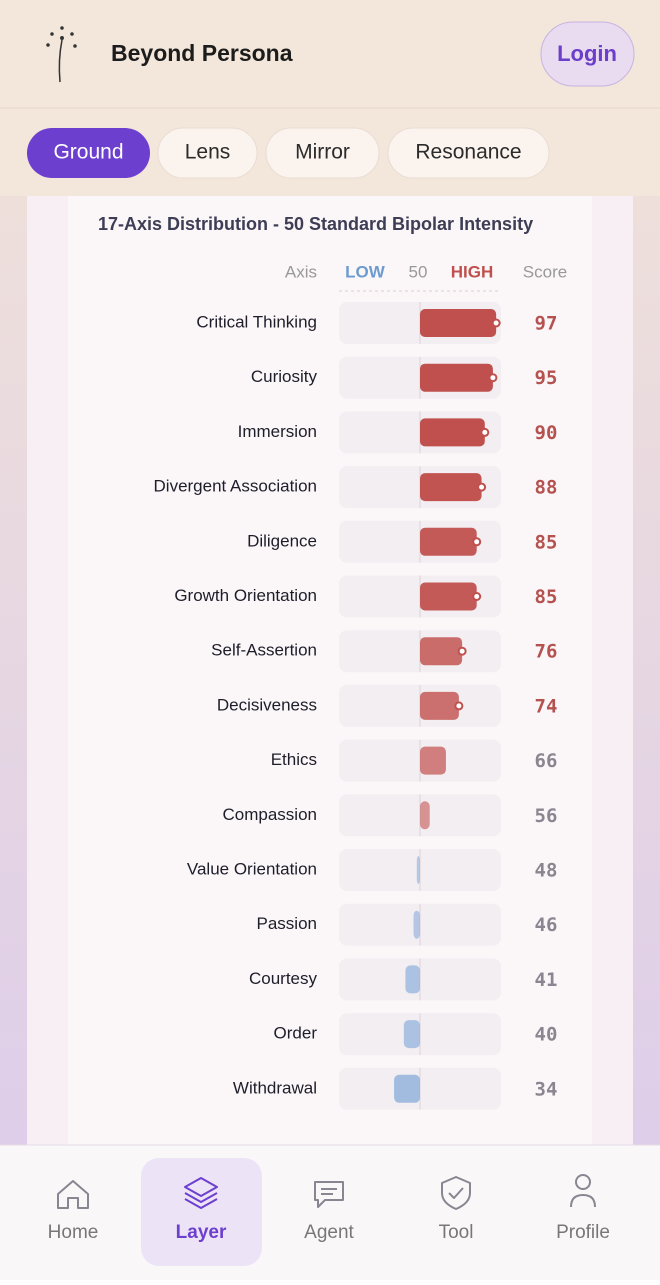  What do you see at coordinates (546, 816) in the screenshot?
I see `score: 56` at bounding box center [546, 816].